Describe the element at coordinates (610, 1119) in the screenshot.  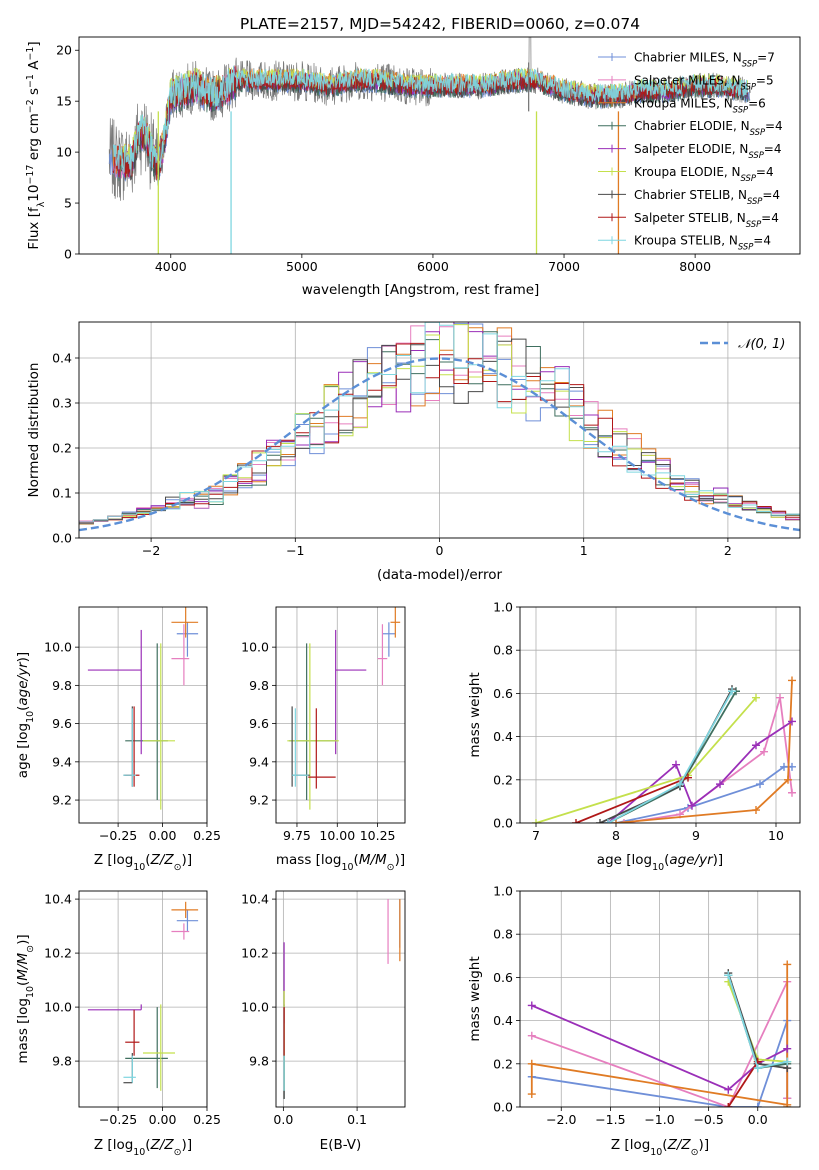
I see `x-tick-label: −1.5` at that location.